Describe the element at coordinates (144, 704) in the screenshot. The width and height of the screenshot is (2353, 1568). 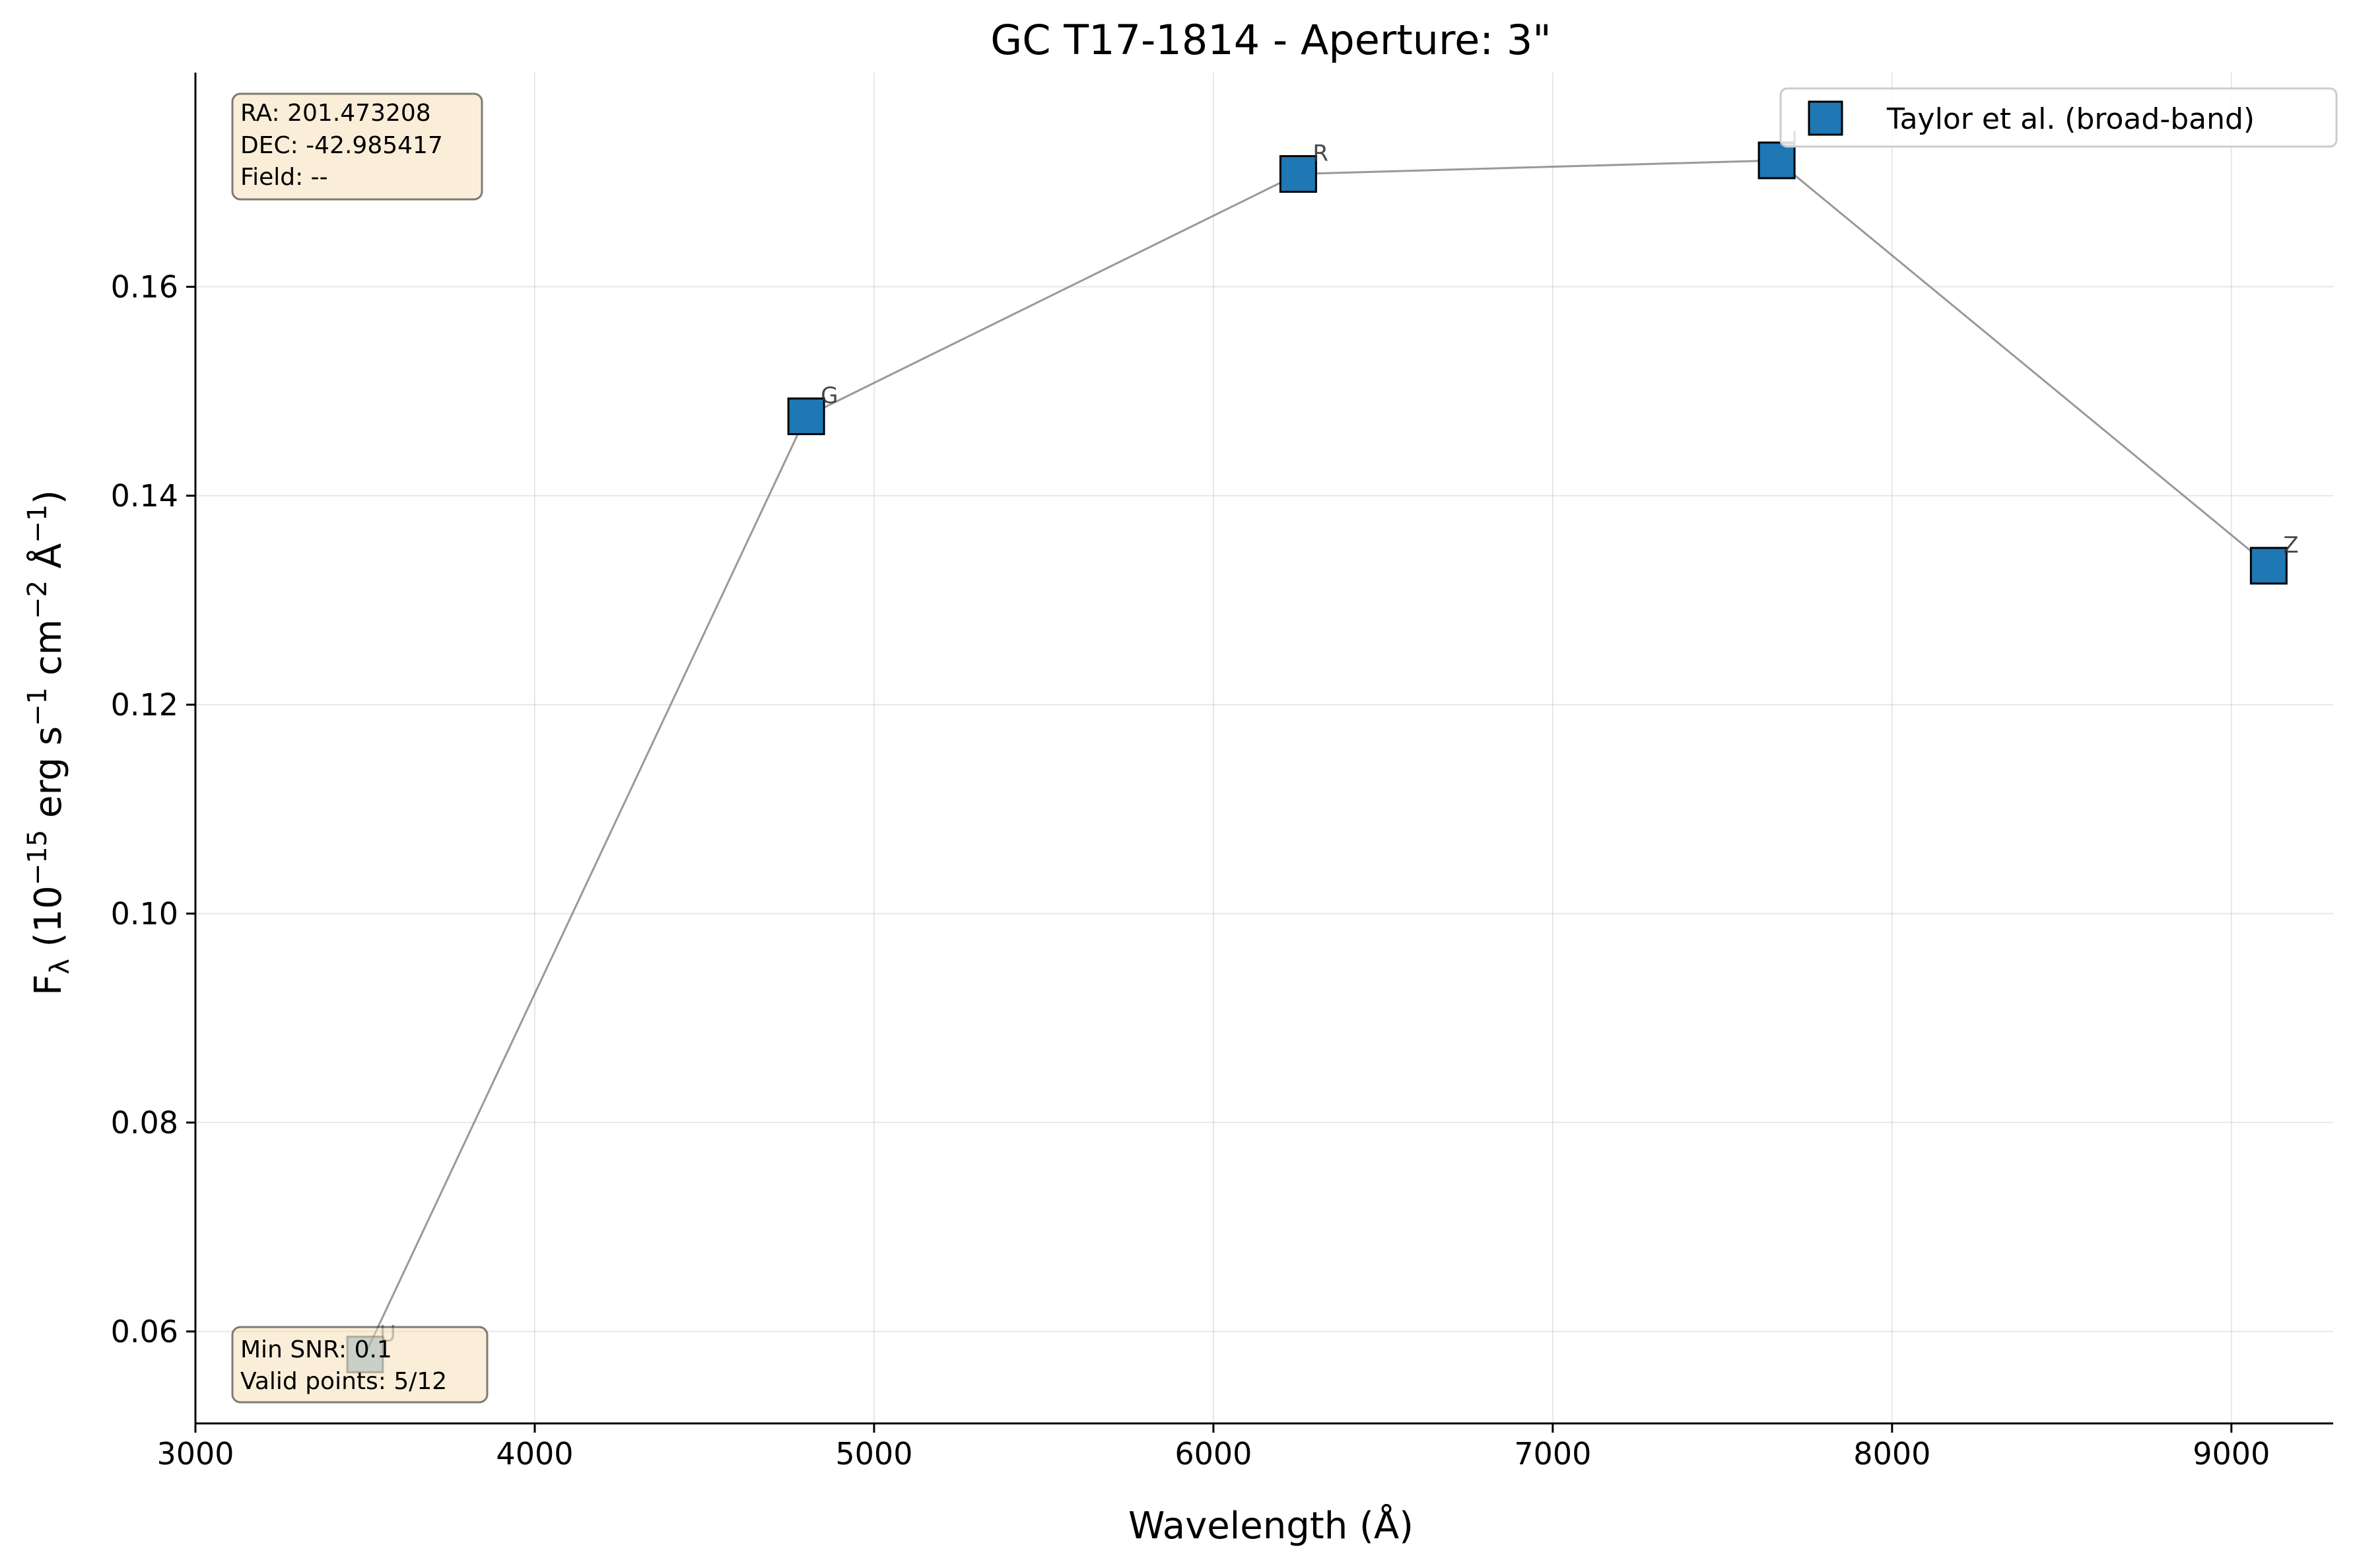
I see `y-tick-label: 0.12` at that location.